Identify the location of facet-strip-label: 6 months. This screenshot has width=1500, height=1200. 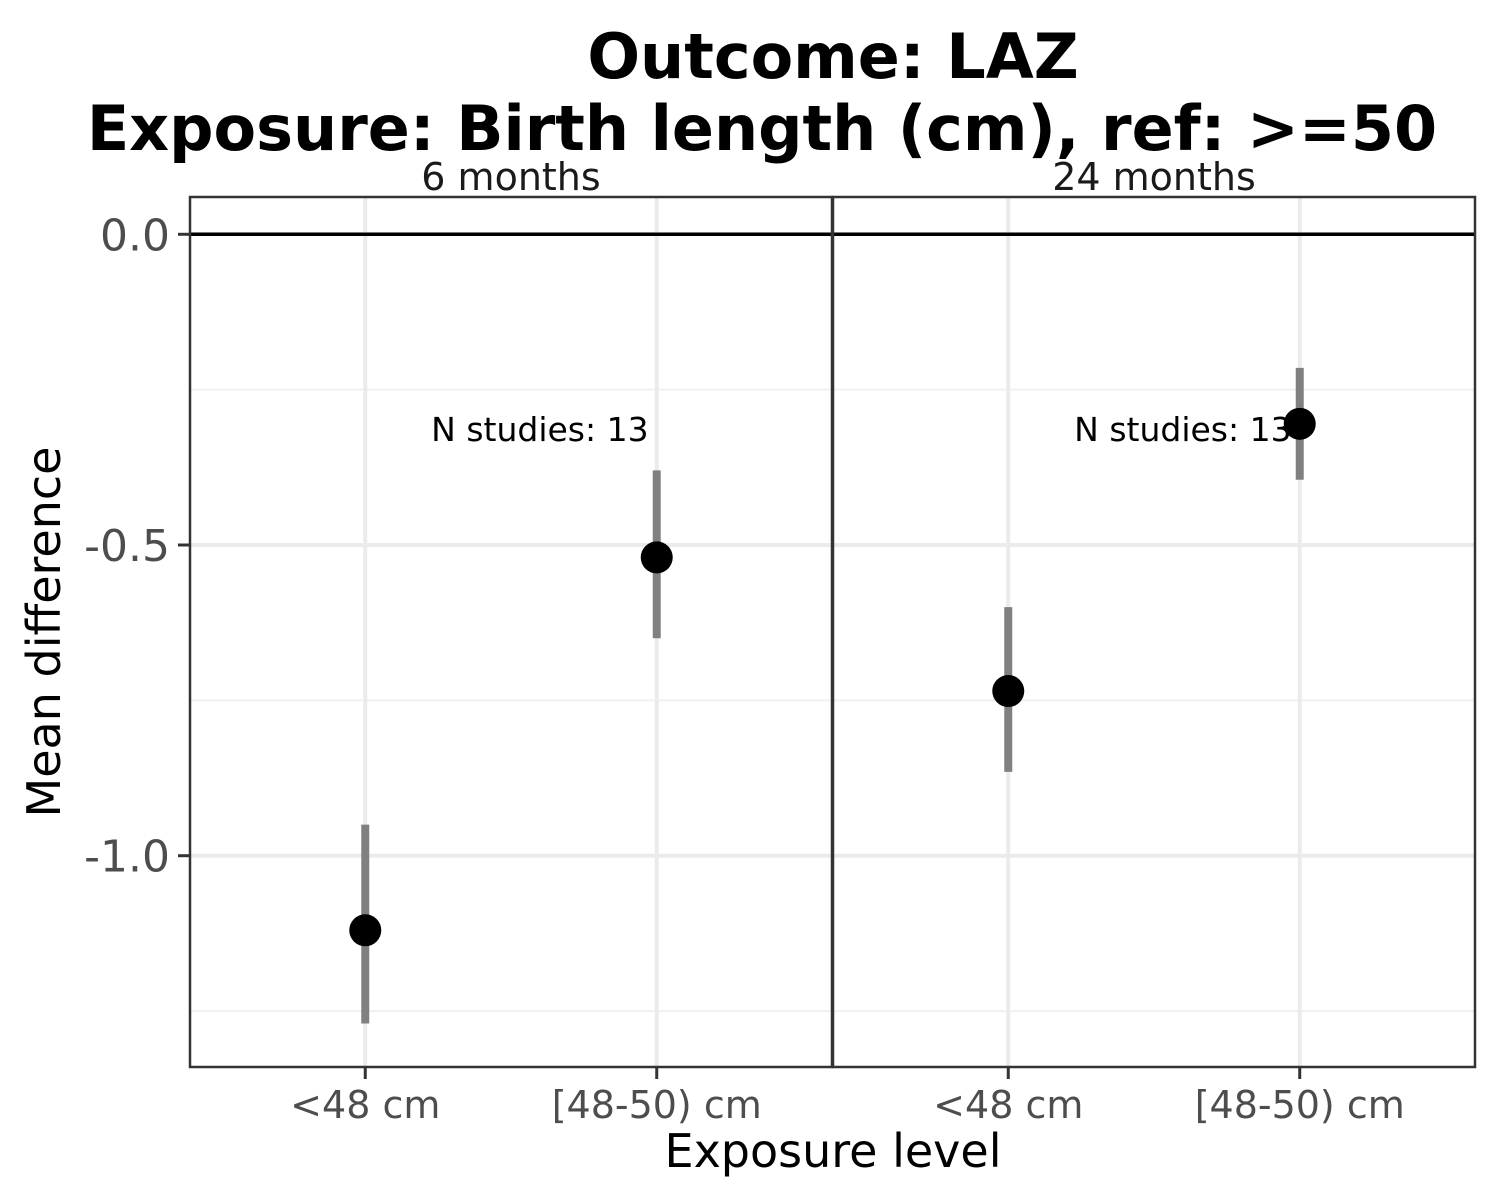
(510, 177).